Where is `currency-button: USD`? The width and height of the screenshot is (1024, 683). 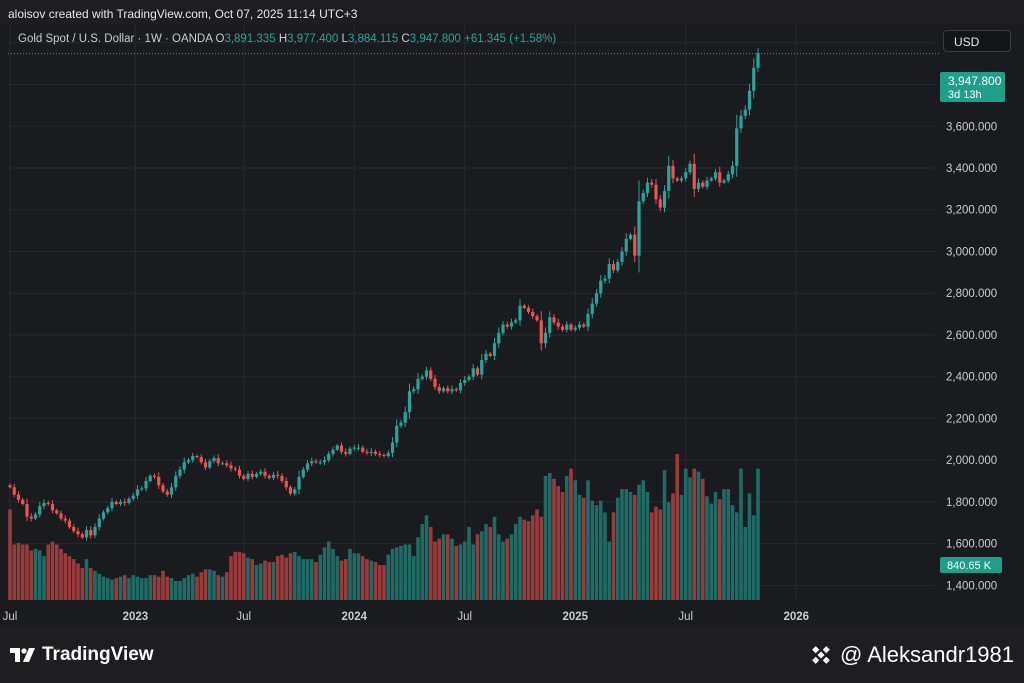 currency-button: USD is located at coordinates (977, 41).